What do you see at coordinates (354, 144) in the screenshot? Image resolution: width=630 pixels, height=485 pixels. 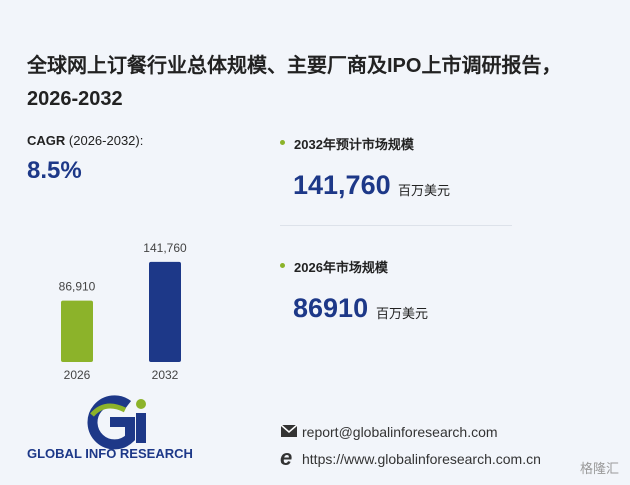 I see `stat-label: 2032年预计市场规模` at bounding box center [354, 144].